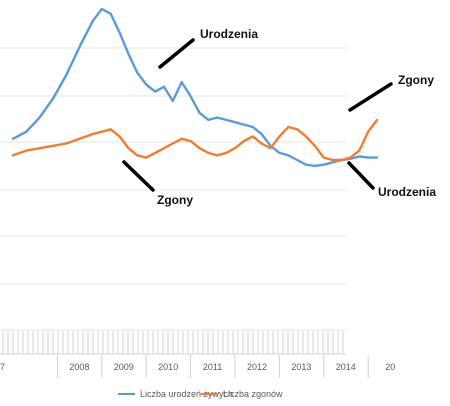 The height and width of the screenshot is (406, 450). What do you see at coordinates (212, 367) in the screenshot?
I see `x-tick-label-4: 2011` at bounding box center [212, 367].